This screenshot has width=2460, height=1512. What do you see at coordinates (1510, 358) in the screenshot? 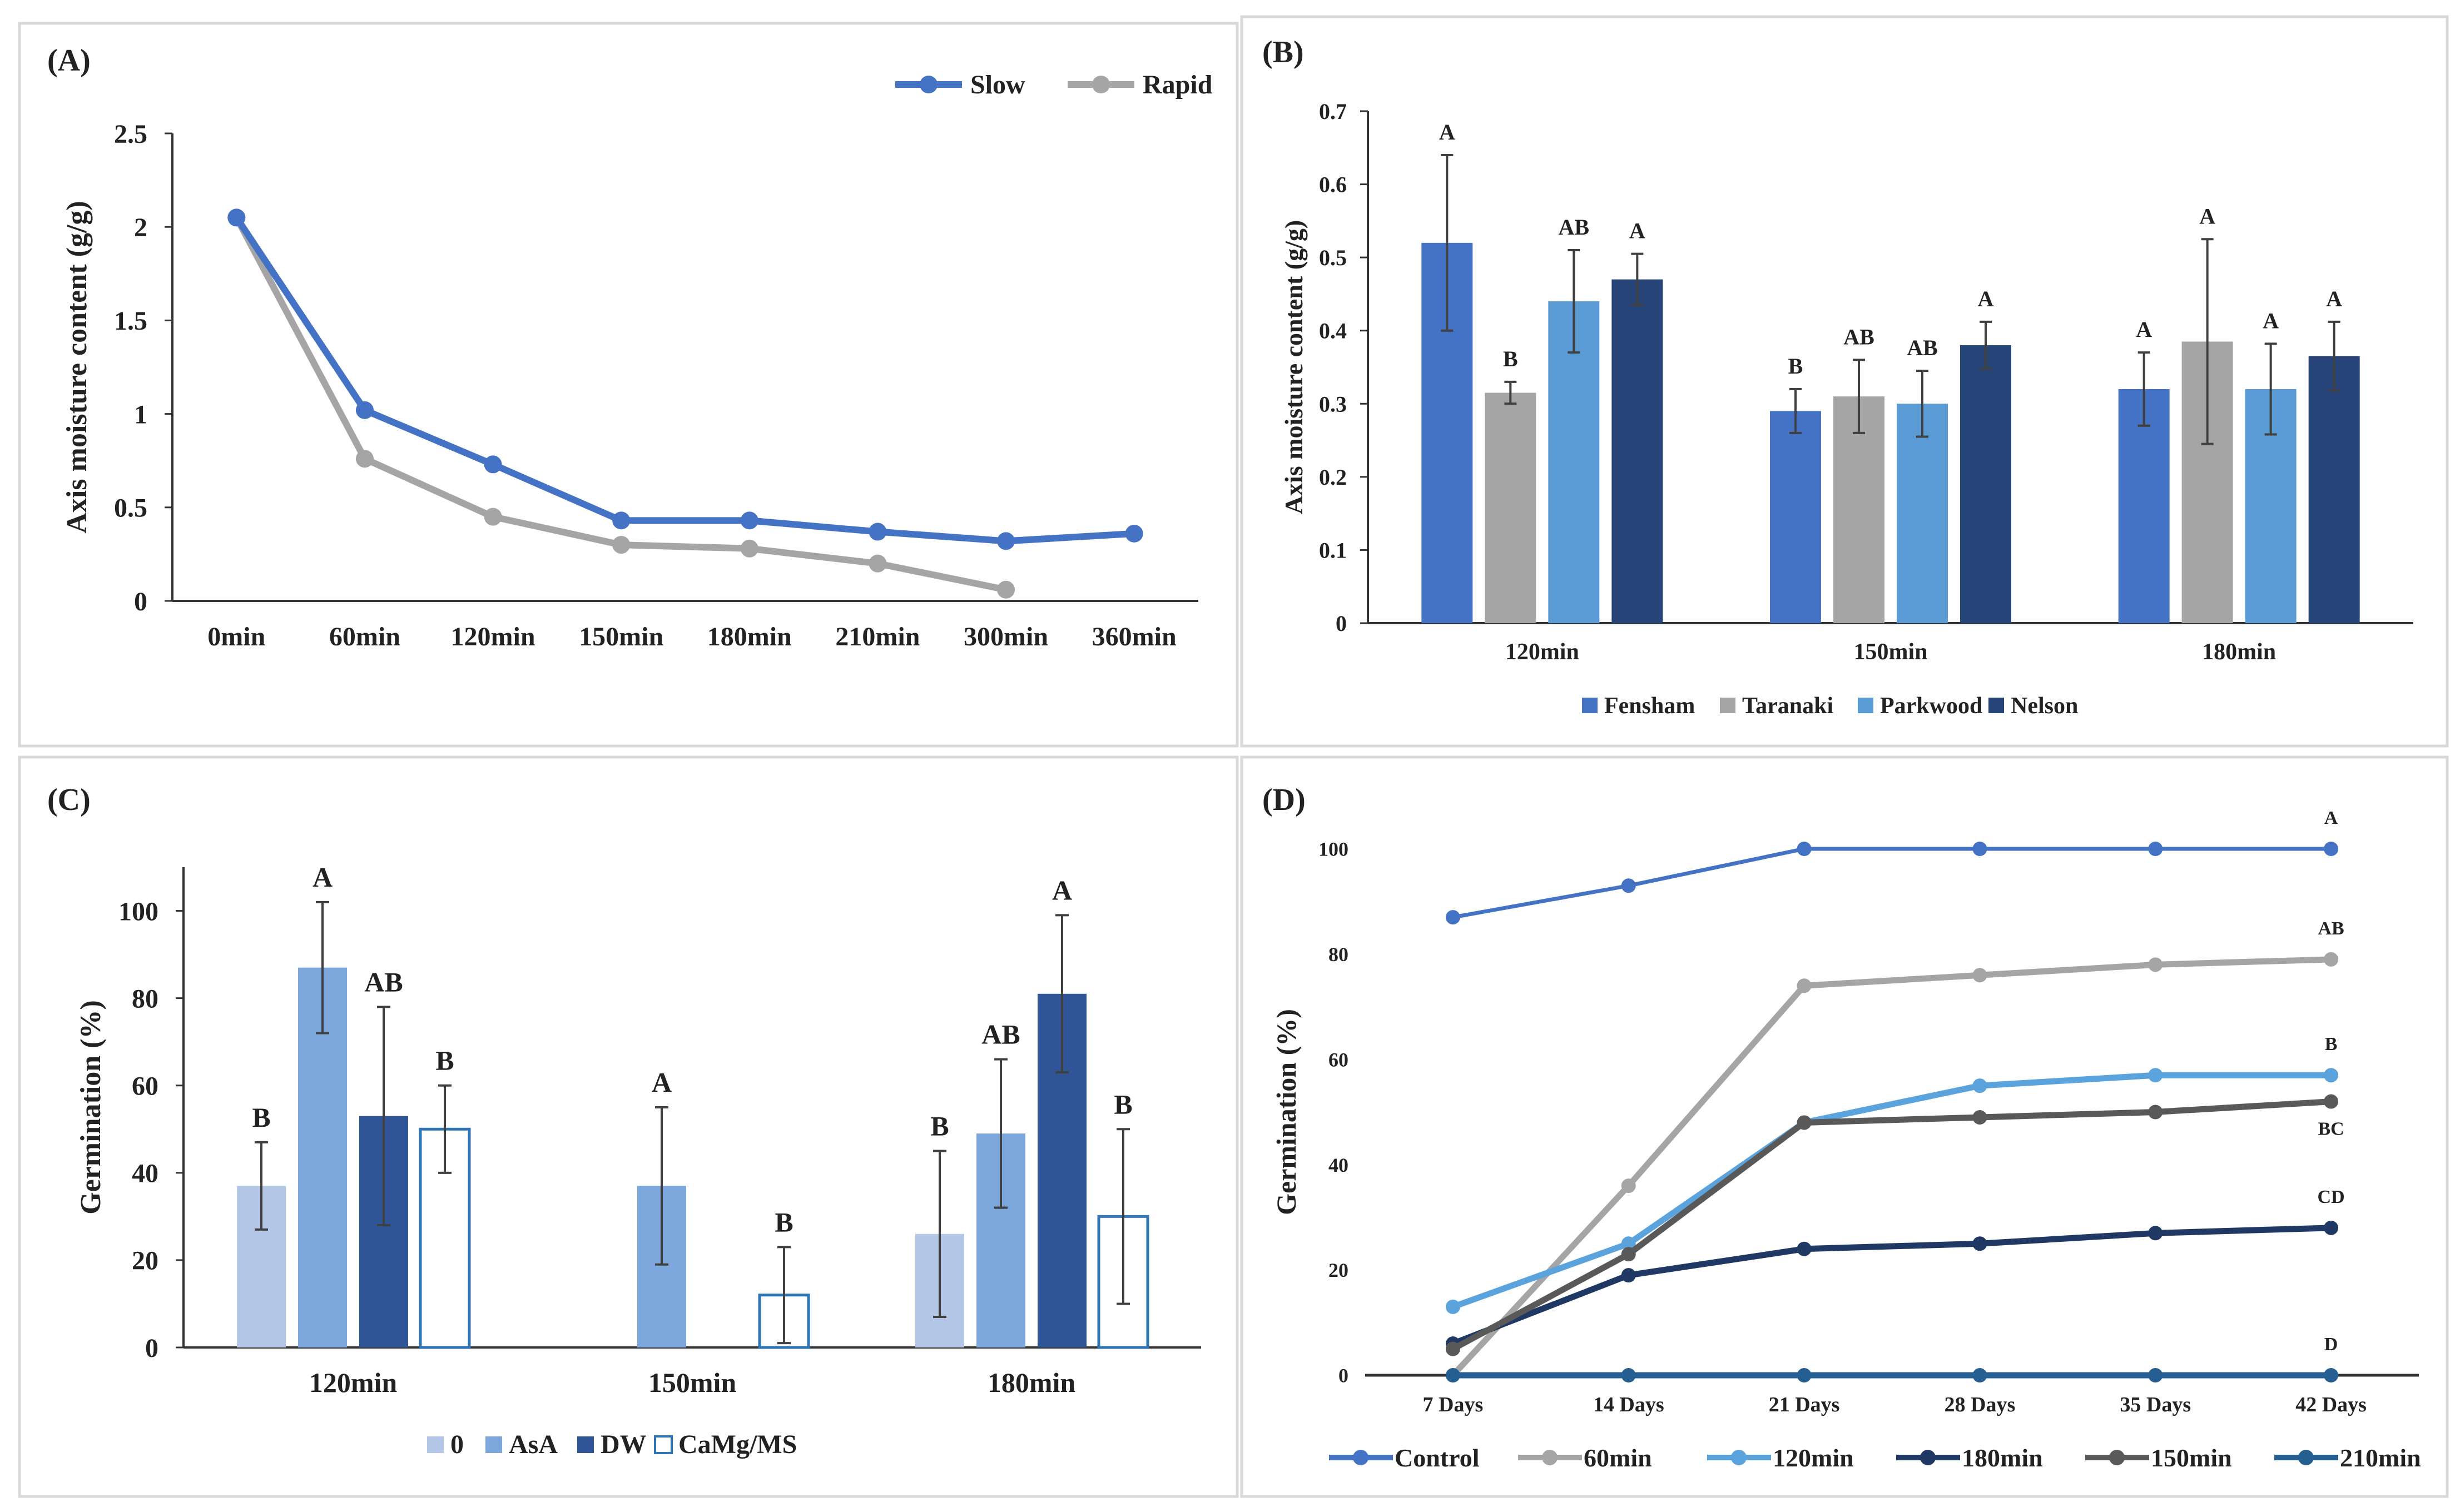
I see `b-significance-letter: B` at bounding box center [1510, 358].